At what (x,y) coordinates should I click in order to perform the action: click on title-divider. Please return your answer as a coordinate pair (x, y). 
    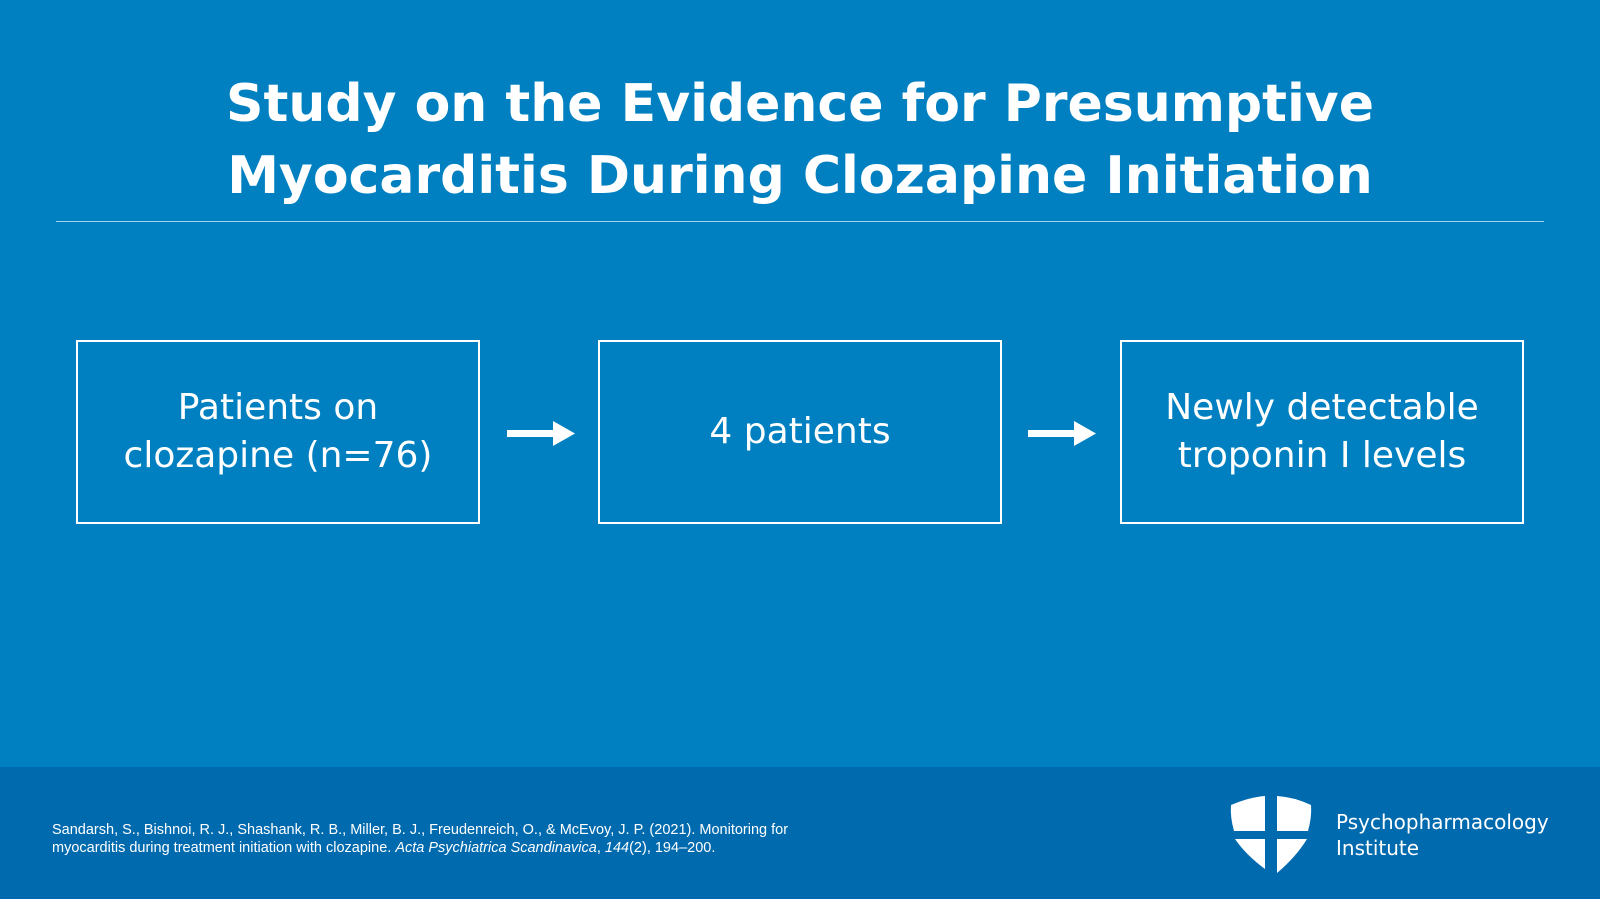
    Looking at the image, I should click on (800, 221).